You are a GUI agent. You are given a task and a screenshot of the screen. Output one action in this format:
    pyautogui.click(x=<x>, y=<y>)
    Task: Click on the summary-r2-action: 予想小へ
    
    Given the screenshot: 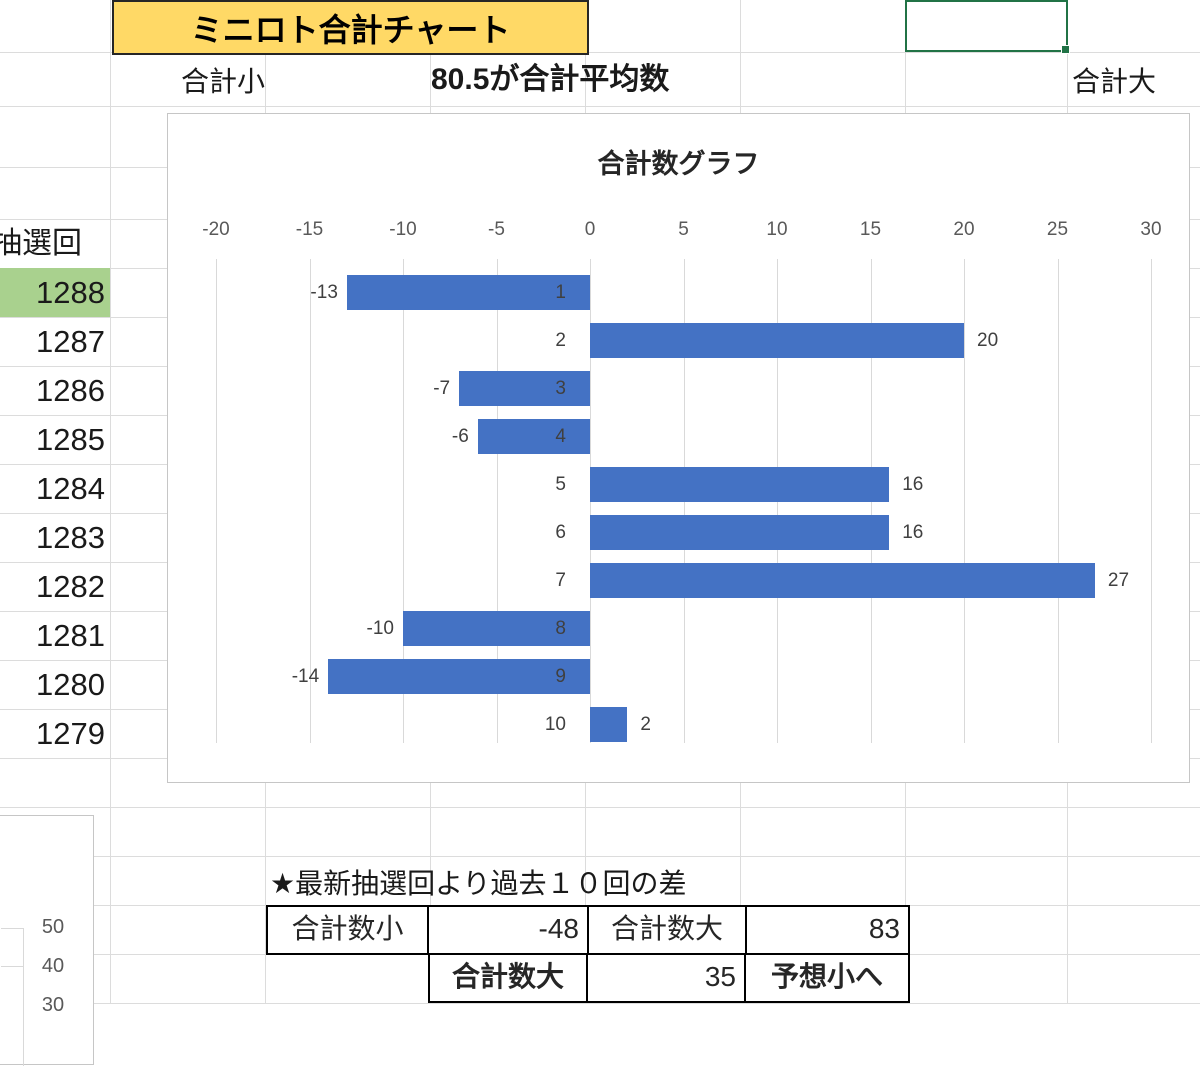 What is the action you would take?
    pyautogui.click(x=826, y=976)
    